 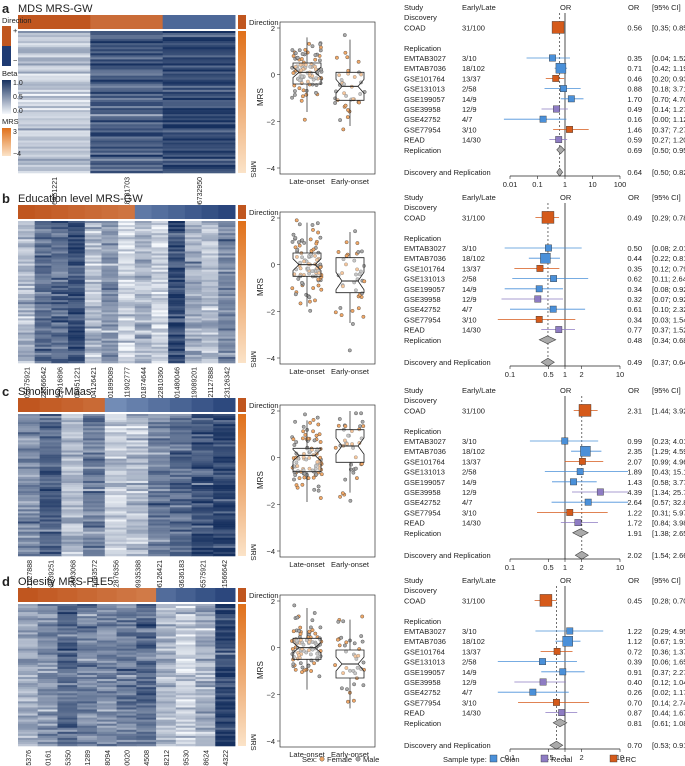 I want to click on legend-direction-label: Direction, so click(x=17, y=20).